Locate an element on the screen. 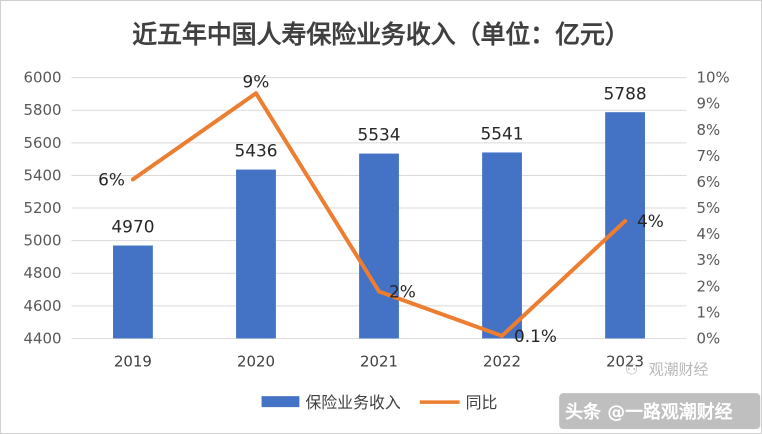  y-left-tick-label: 5200 is located at coordinates (42, 208).